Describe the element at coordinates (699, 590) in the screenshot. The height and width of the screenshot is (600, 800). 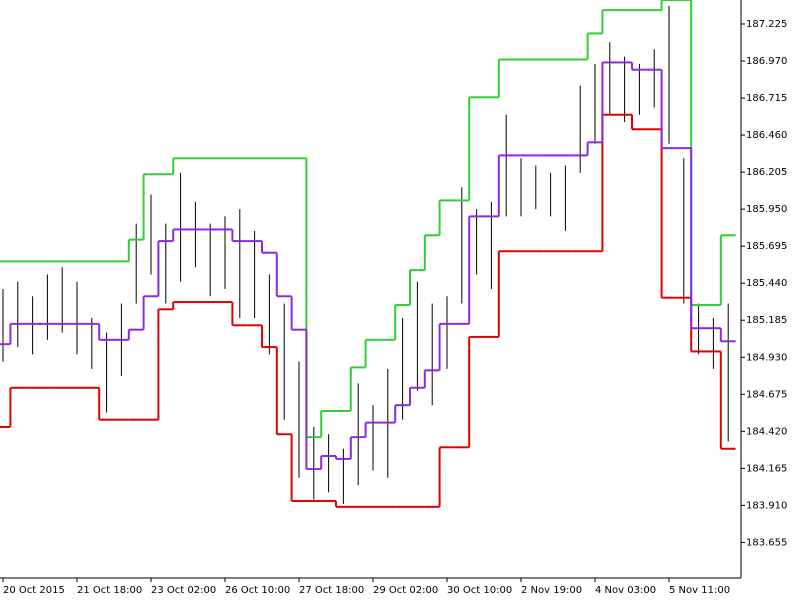
I see `x-tick-label: 5 Nov 11:00` at that location.